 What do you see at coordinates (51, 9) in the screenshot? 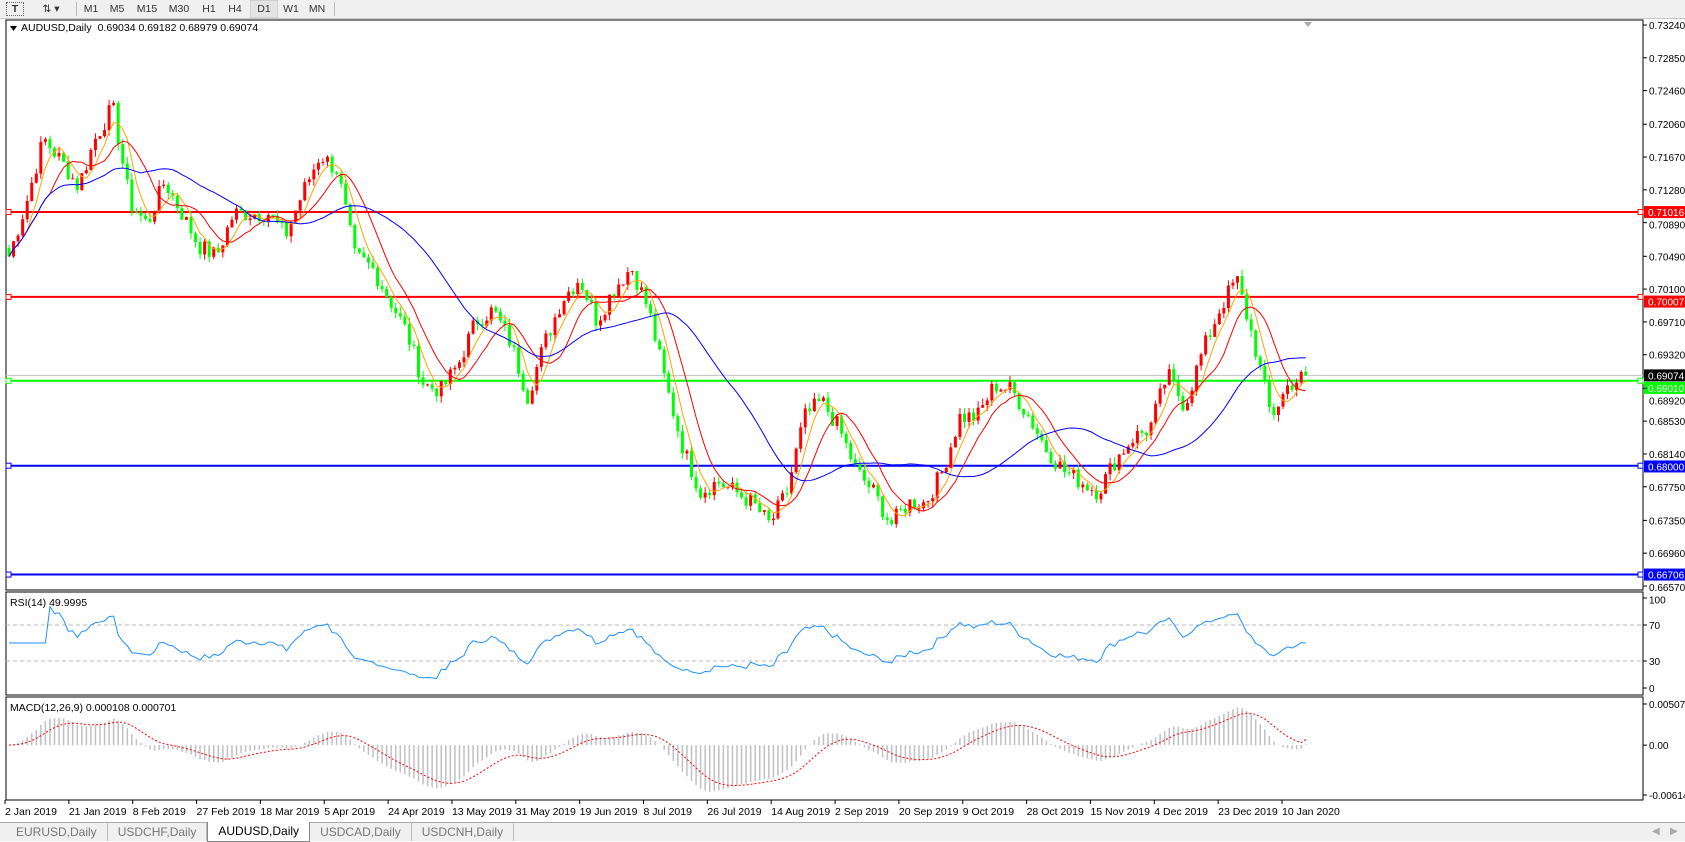
I see `line-tools-icon: ⇅ ▾` at bounding box center [51, 9].